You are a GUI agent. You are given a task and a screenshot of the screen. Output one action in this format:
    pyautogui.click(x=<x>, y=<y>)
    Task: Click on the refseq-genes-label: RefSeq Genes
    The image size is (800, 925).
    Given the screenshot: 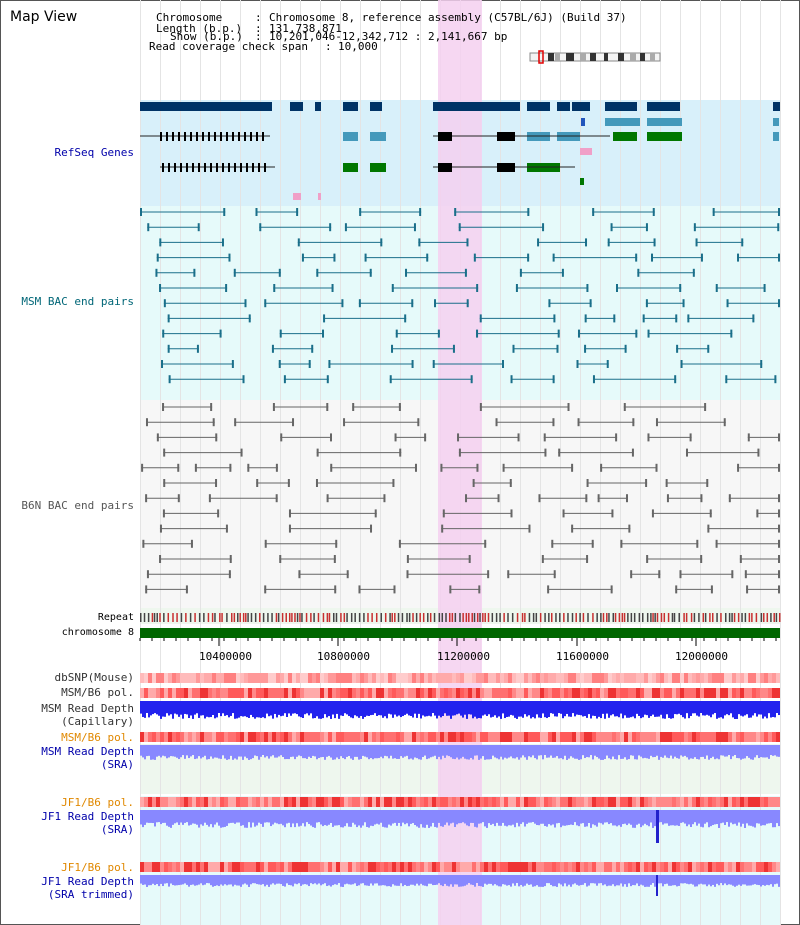 What is the action you would take?
    pyautogui.click(x=94, y=152)
    